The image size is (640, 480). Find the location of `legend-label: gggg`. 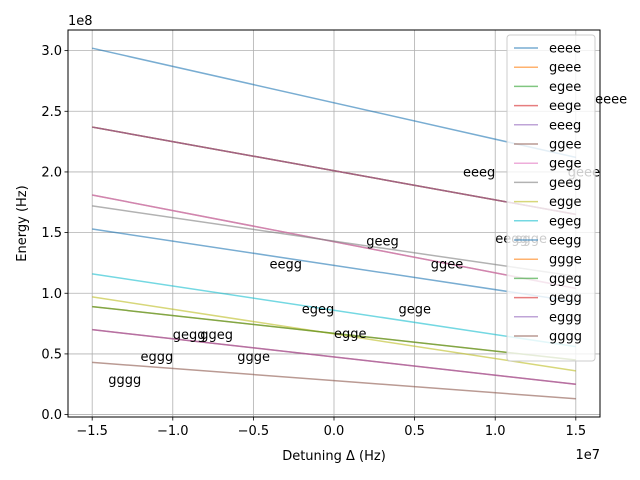

legend-label: gggg is located at coordinates (565, 337).